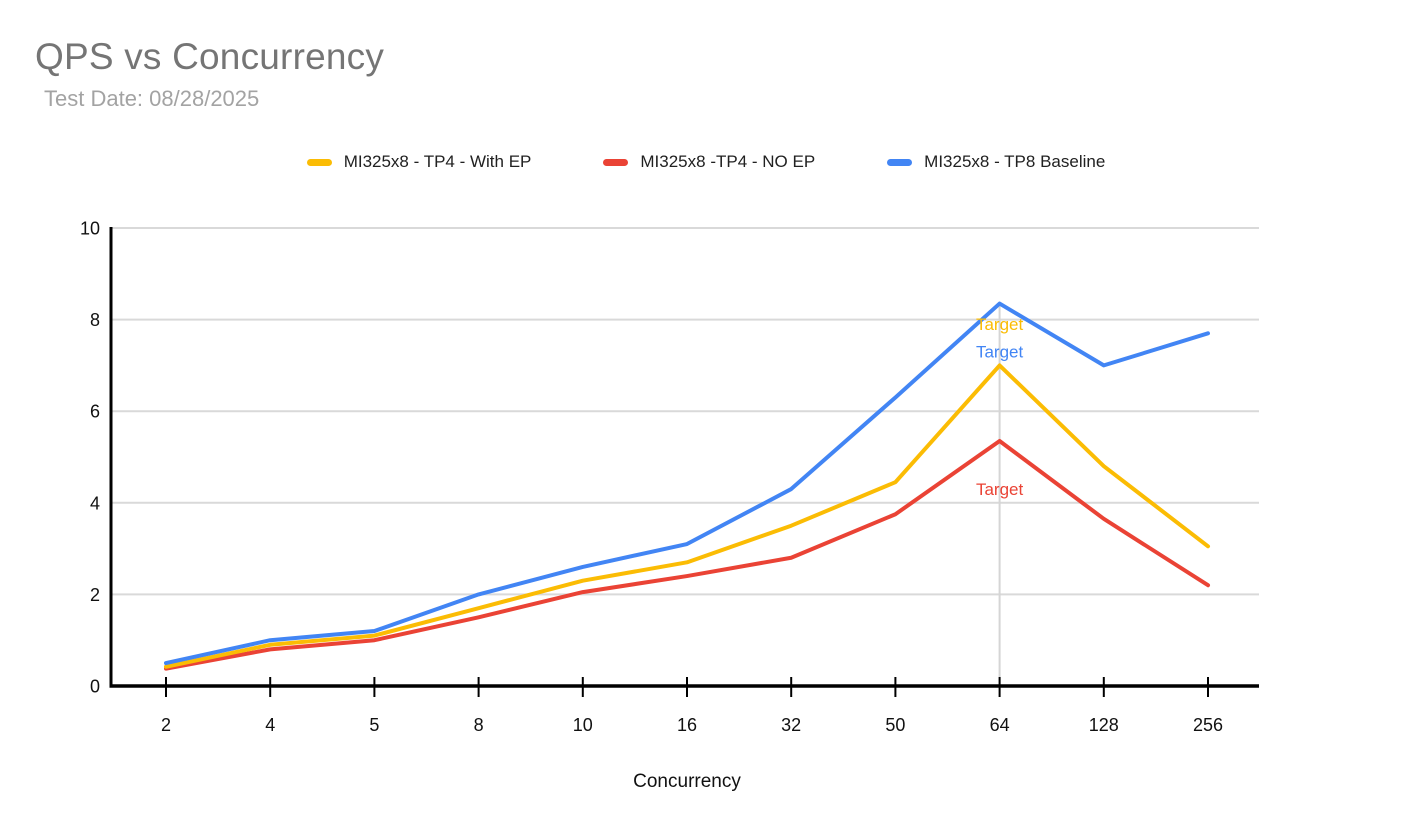 This screenshot has width=1412, height=836. I want to click on legend-item-no-ep: MI325x8 -TP4 - NO EP, so click(709, 162).